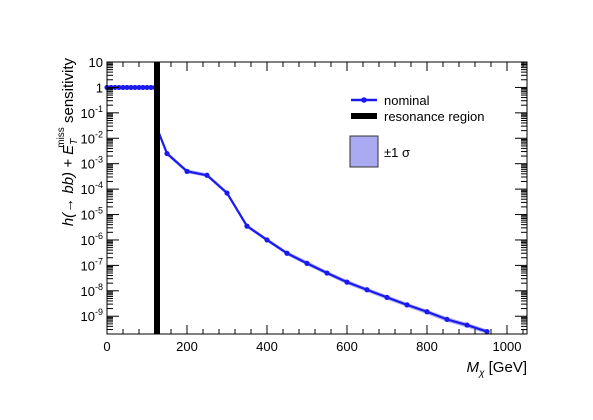 This screenshot has width=593, height=420. Describe the element at coordinates (347, 346) in the screenshot. I see `x-tick-label: 600` at that location.